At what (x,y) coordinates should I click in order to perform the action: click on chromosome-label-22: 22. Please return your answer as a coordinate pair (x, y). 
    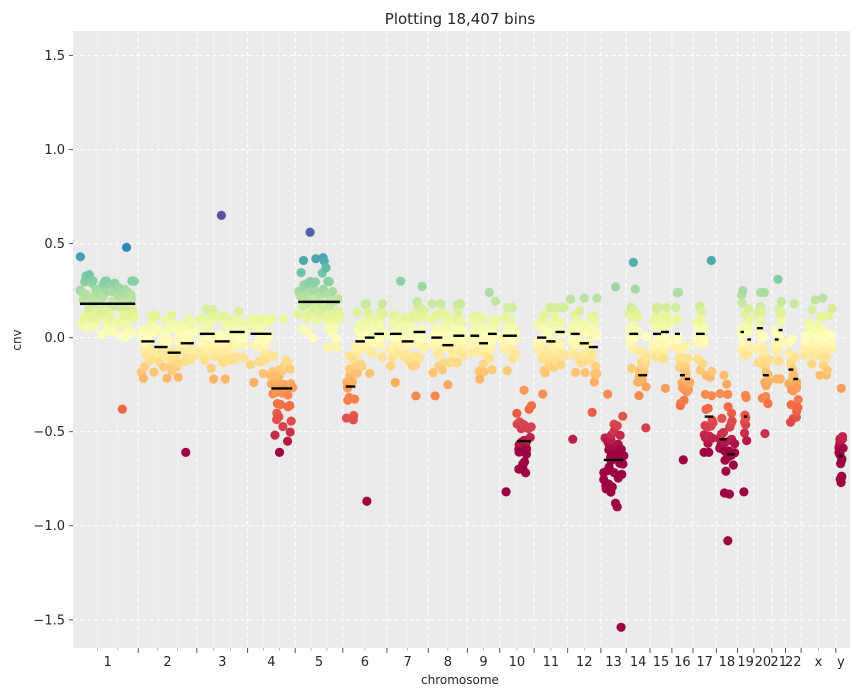
    Looking at the image, I should click on (793, 662).